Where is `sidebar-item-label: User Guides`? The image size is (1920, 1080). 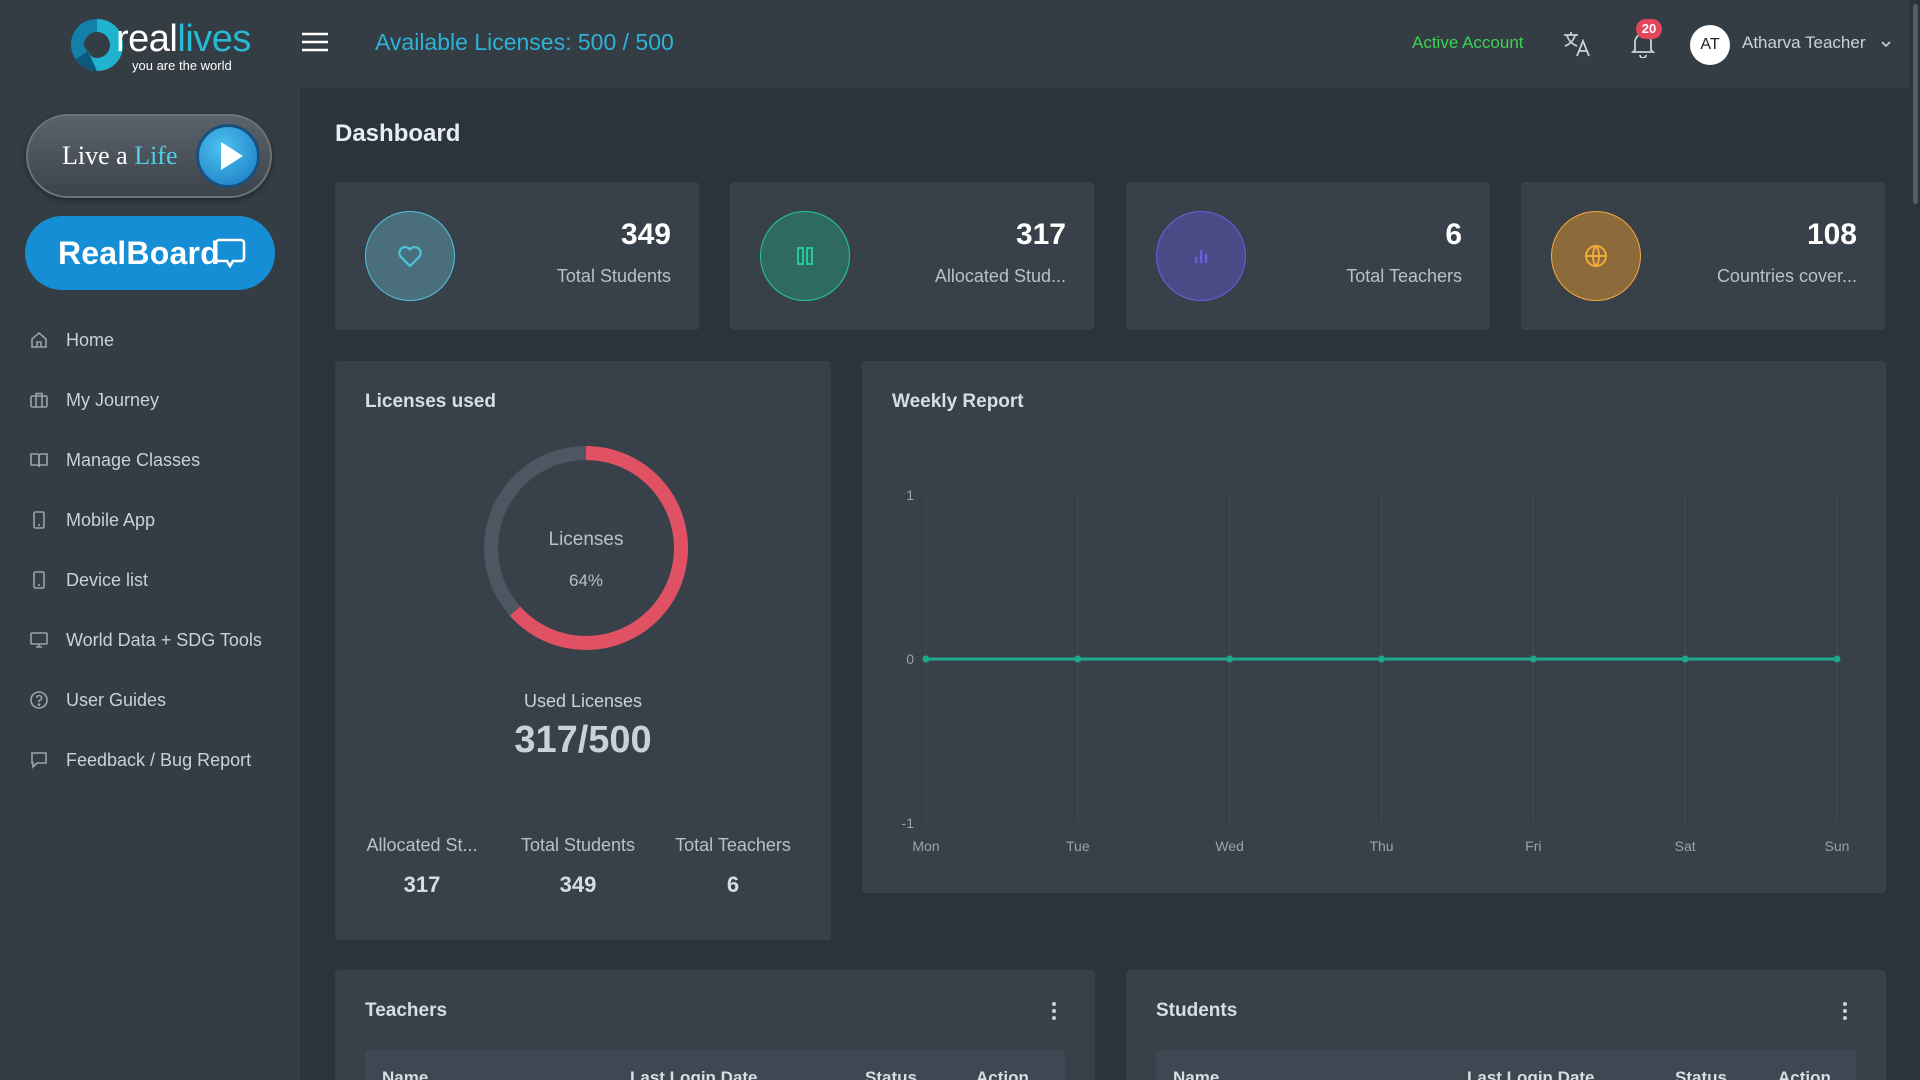
sidebar-item-label: User Guides is located at coordinates (116, 699).